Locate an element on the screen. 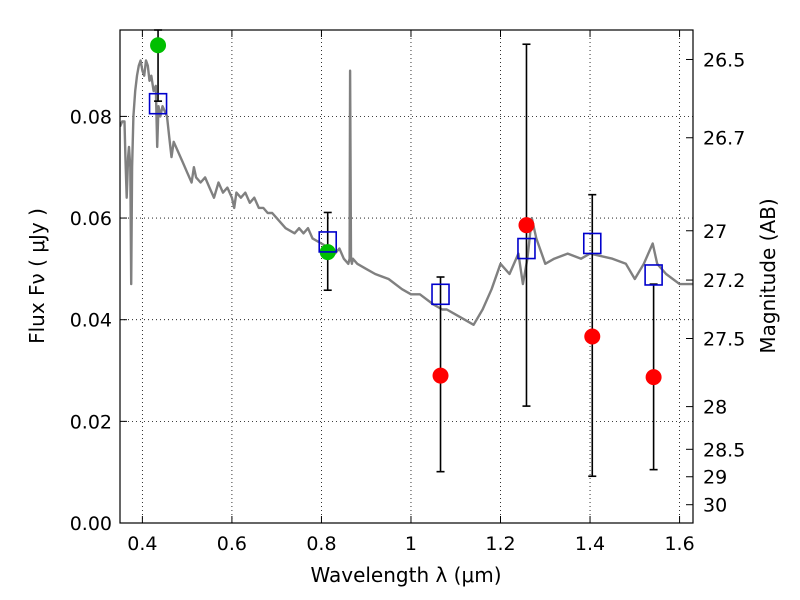 This screenshot has width=800, height=600. mag-tick-label: 29 is located at coordinates (715, 478).